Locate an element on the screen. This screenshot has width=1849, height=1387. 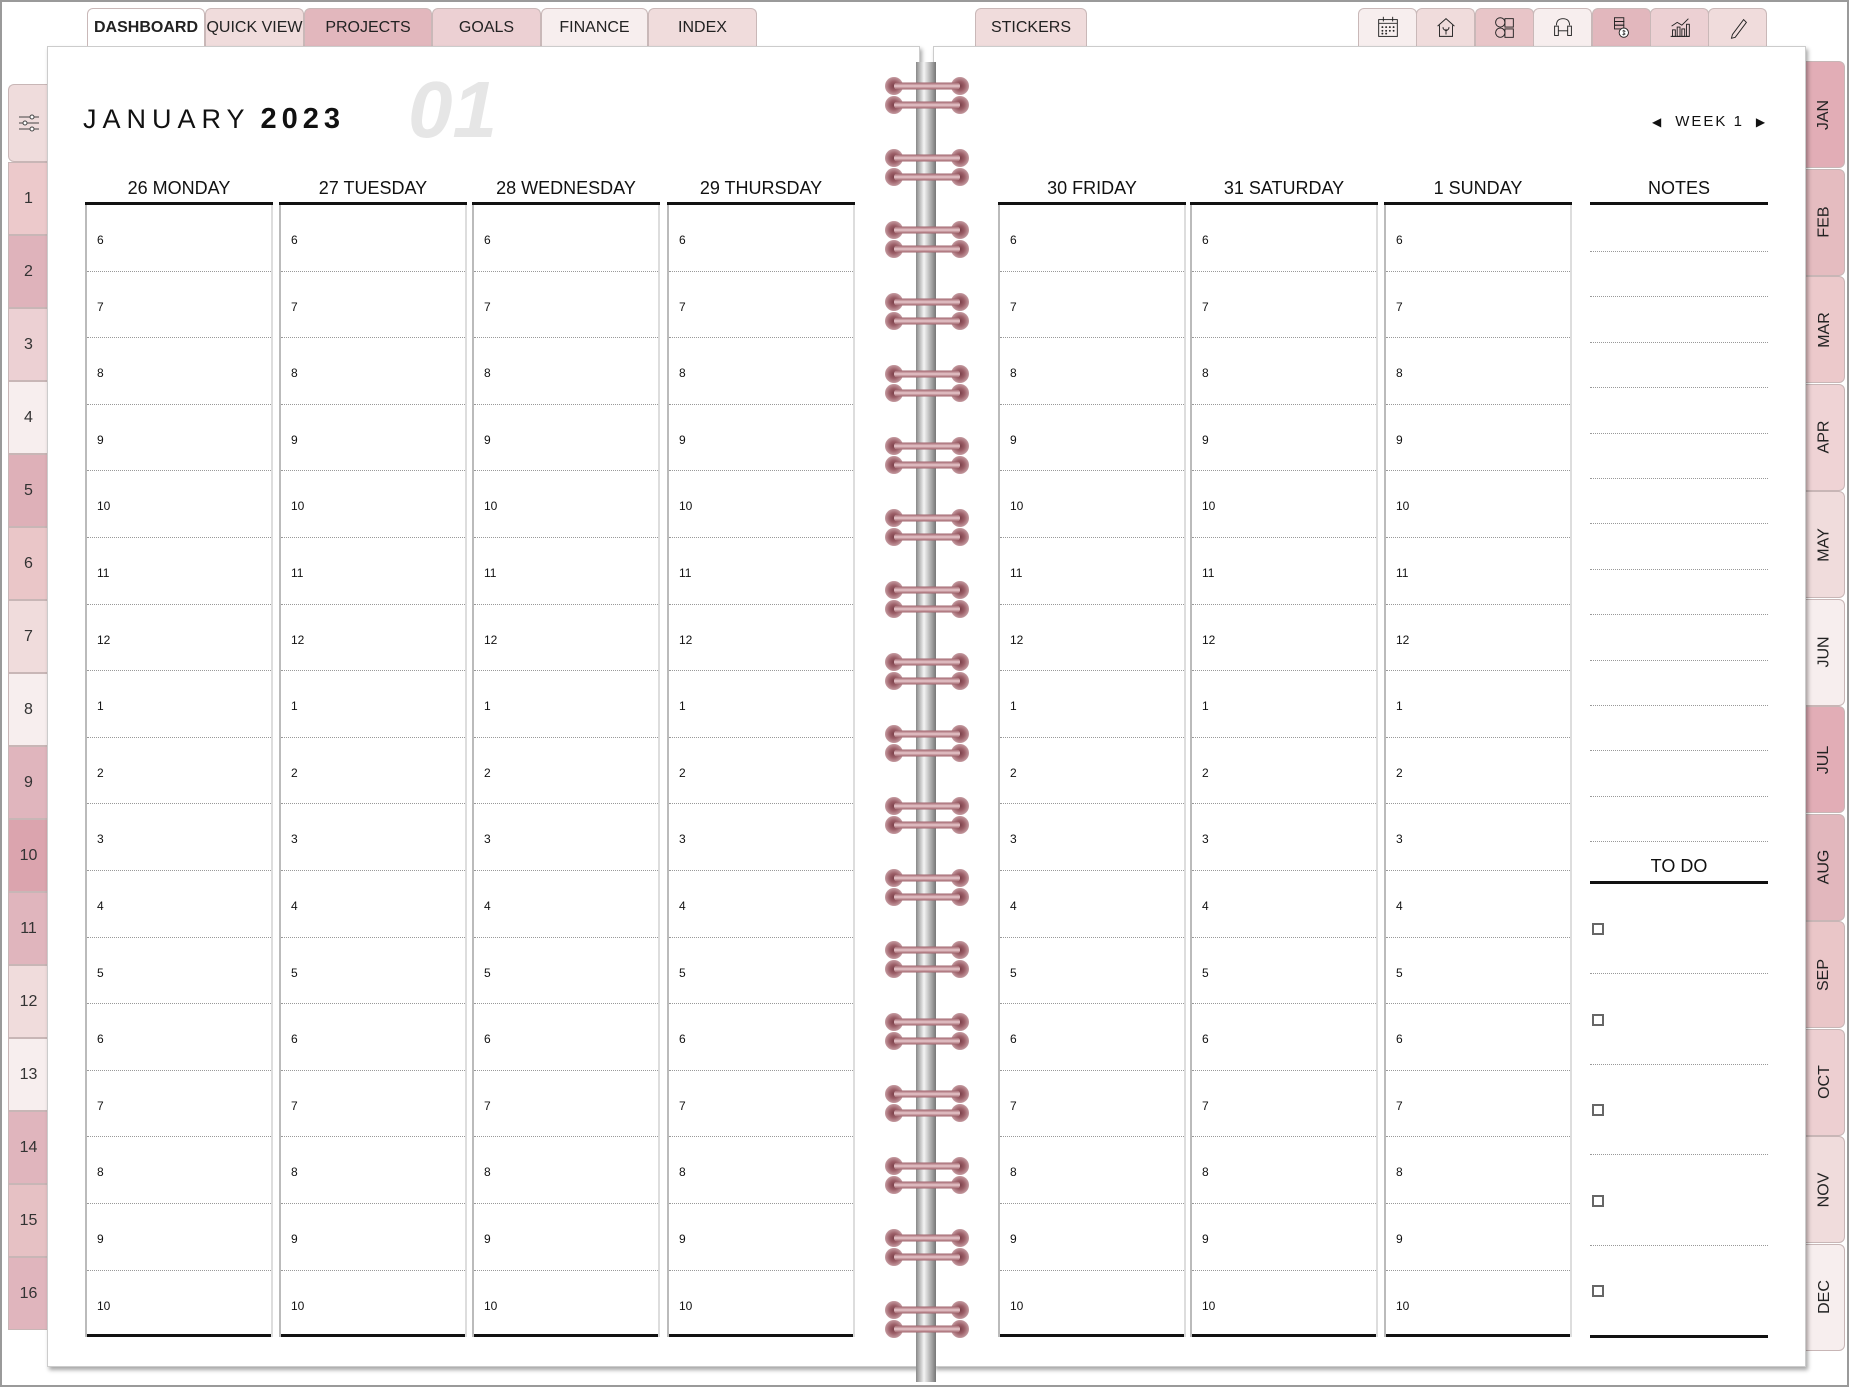
prev-week-icon: ◀ is located at coordinates (1658, 121).